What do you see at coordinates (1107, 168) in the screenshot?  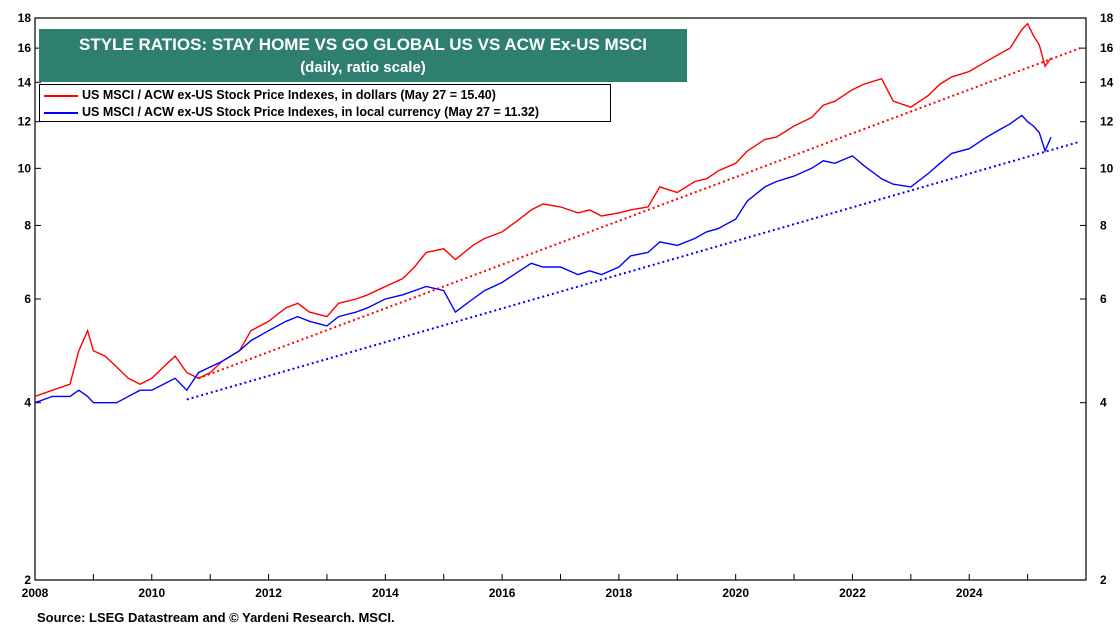 I see `y-tick-label-right: 10` at bounding box center [1107, 168].